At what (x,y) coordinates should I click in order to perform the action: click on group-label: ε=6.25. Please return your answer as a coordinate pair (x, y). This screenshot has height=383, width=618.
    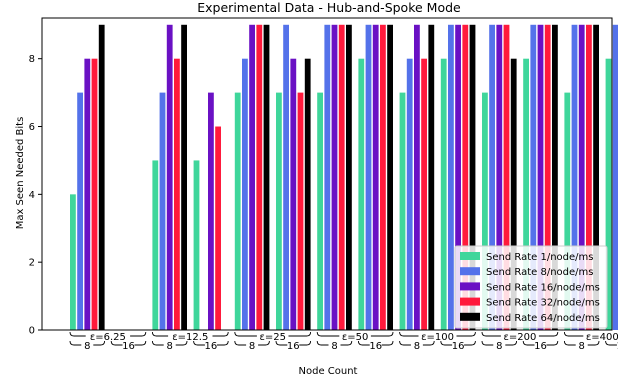
    Looking at the image, I should click on (108, 337).